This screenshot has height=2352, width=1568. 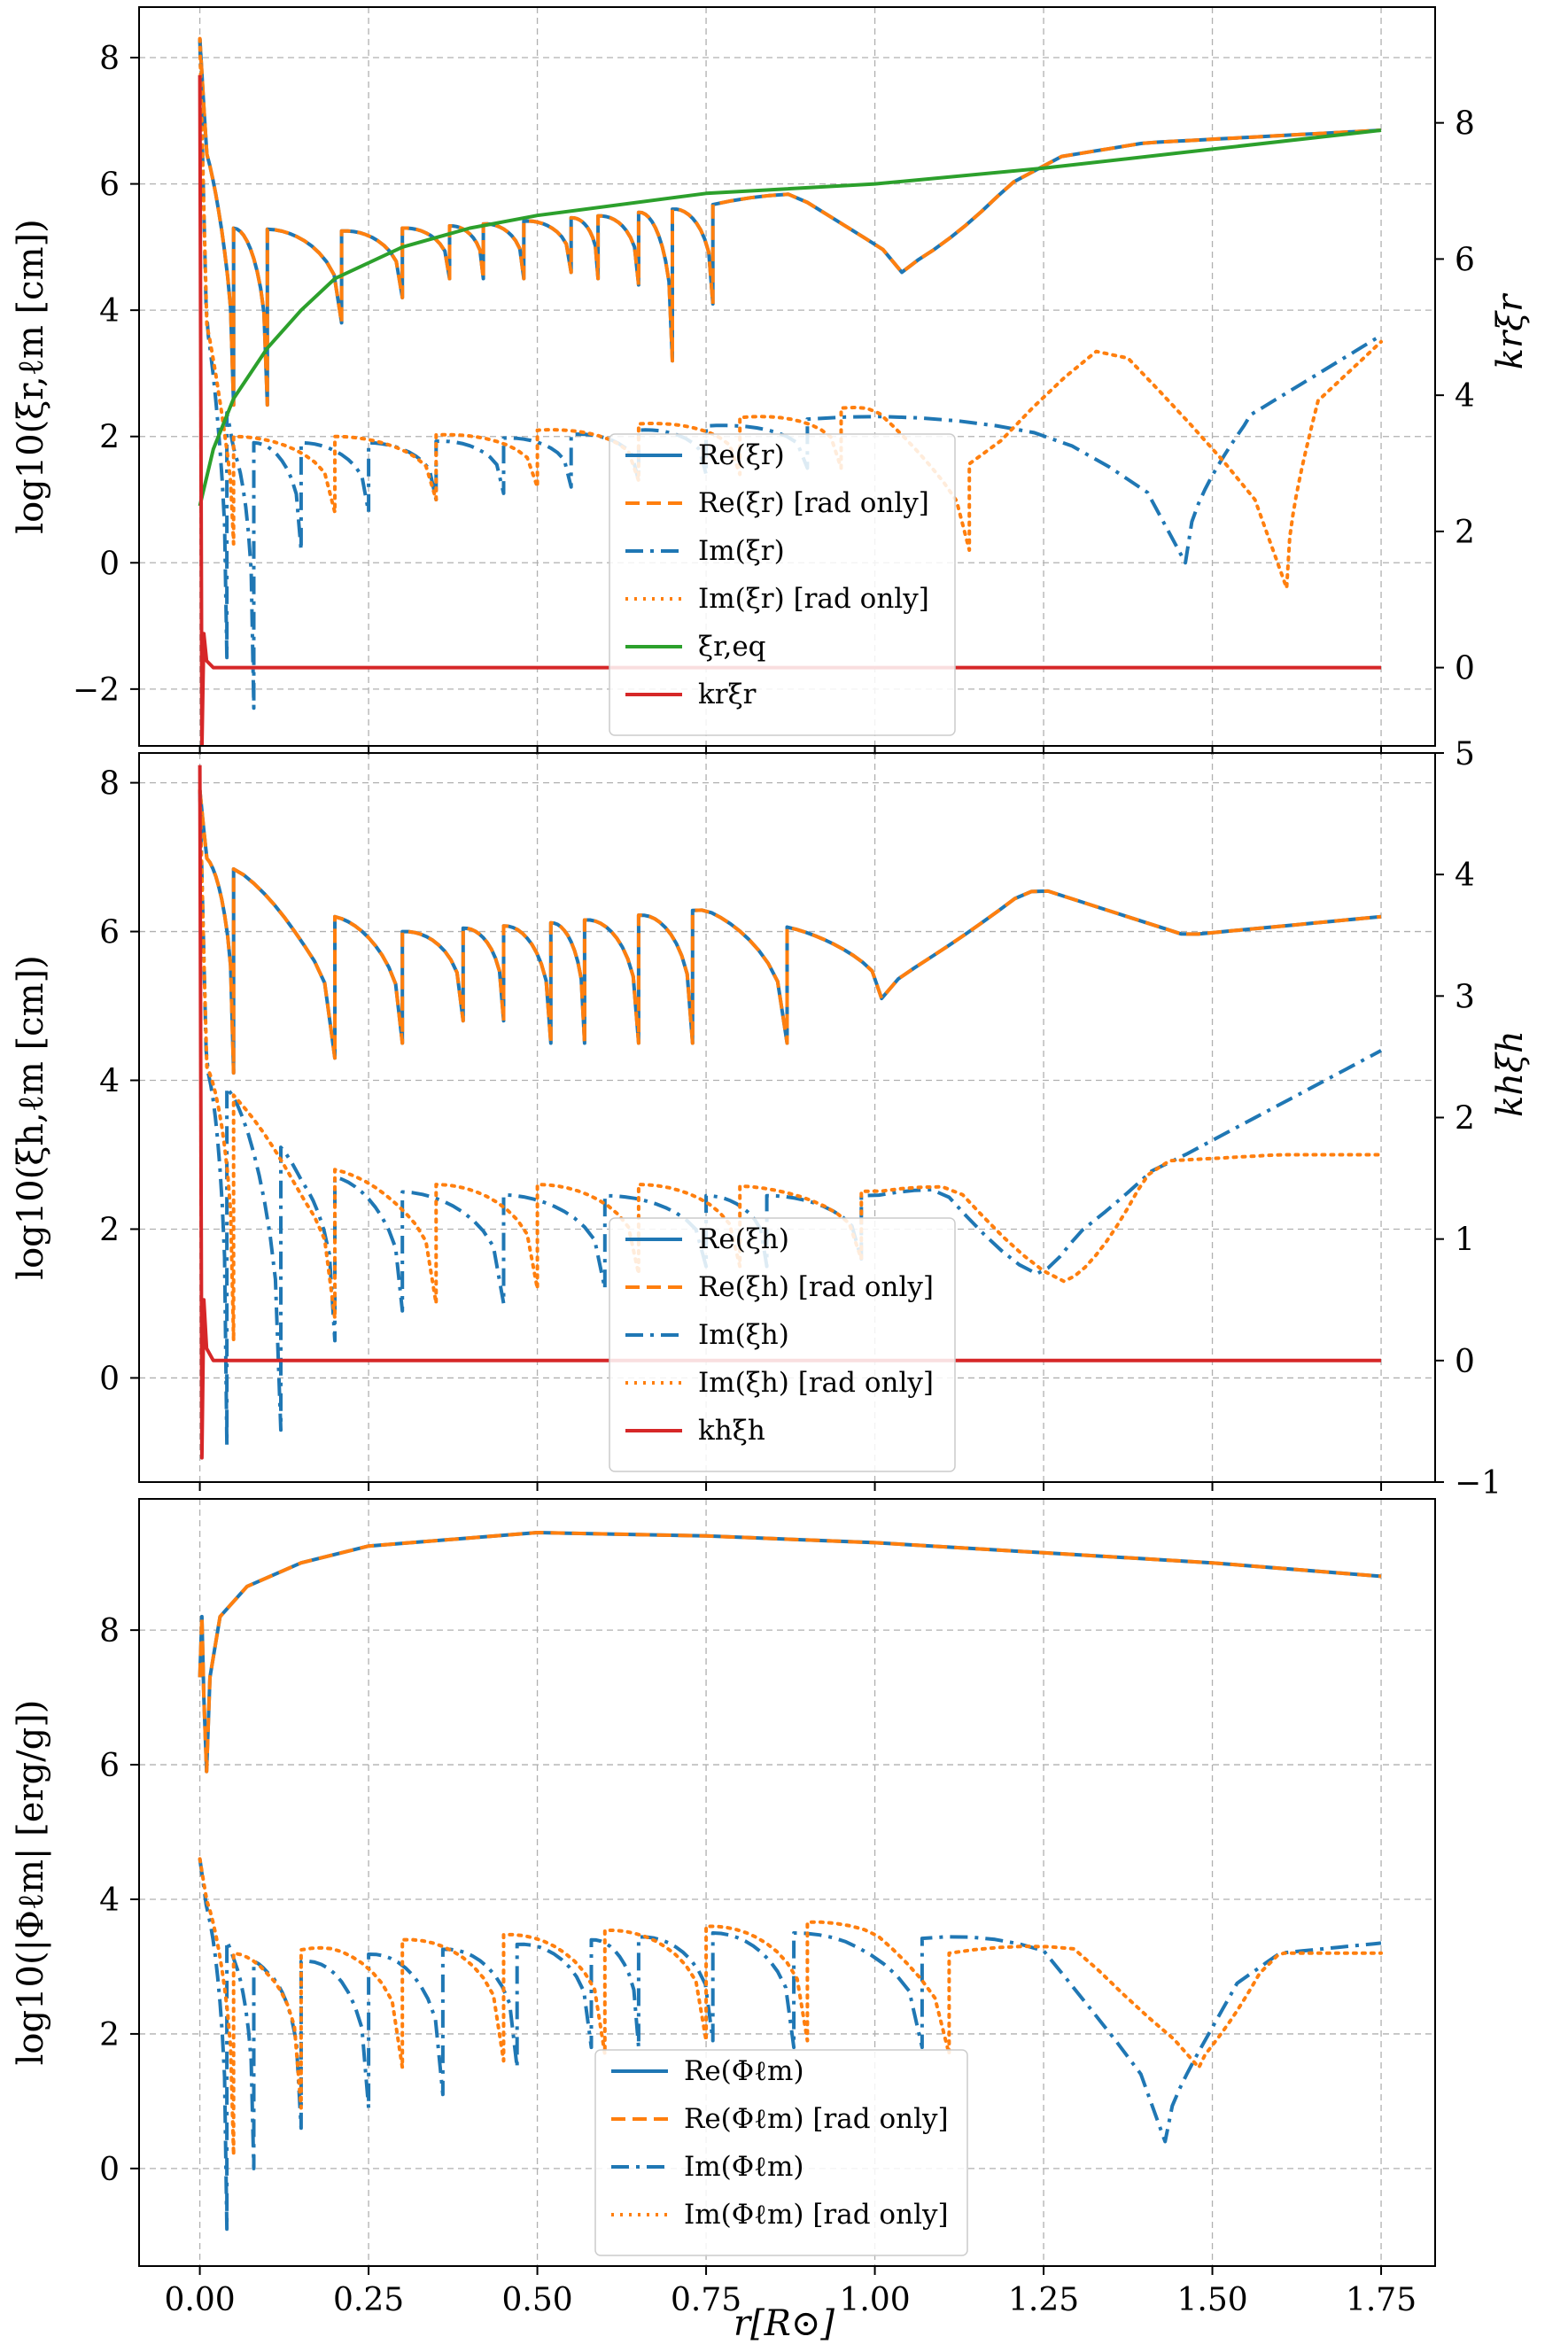 What do you see at coordinates (368, 2300) in the screenshot?
I see `x-tick-label: 0.25` at bounding box center [368, 2300].